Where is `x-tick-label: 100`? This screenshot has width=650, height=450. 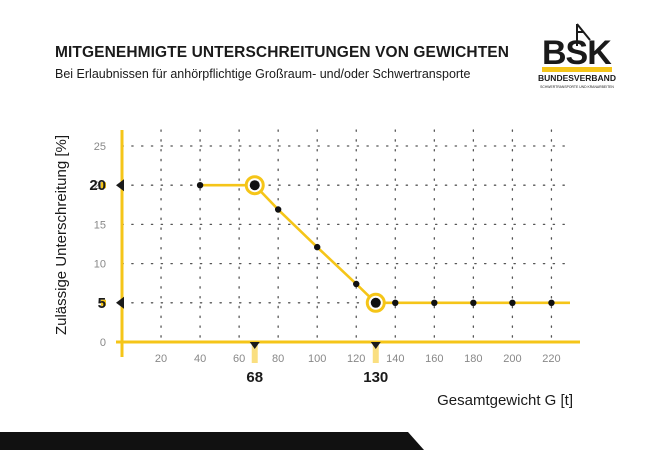 x-tick-label: 100 is located at coordinates (317, 359).